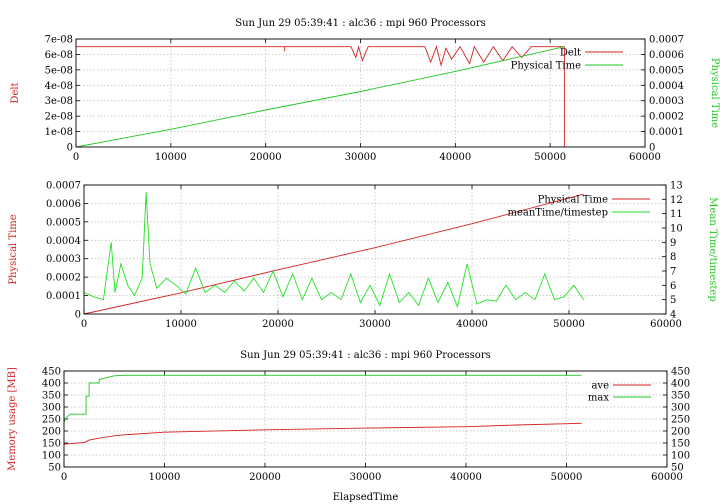 Image resolution: width=720 pixels, height=504 pixels. What do you see at coordinates (59, 40) in the screenshot?
I see `y-tick-label: 7e-08` at bounding box center [59, 40].